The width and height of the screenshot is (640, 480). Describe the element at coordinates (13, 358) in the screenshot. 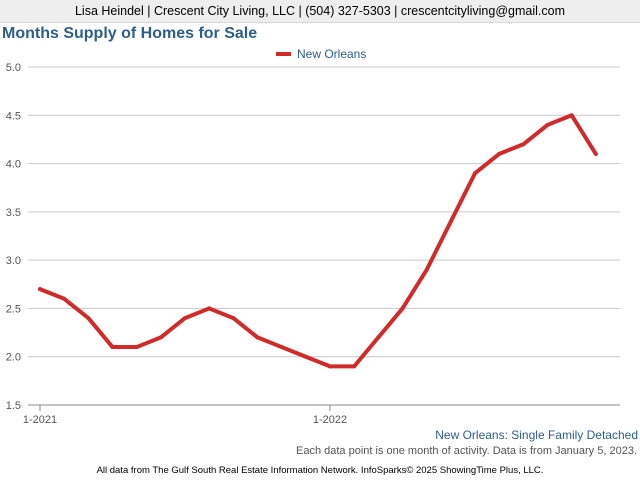

I see `y-tick-label: 2.0` at that location.